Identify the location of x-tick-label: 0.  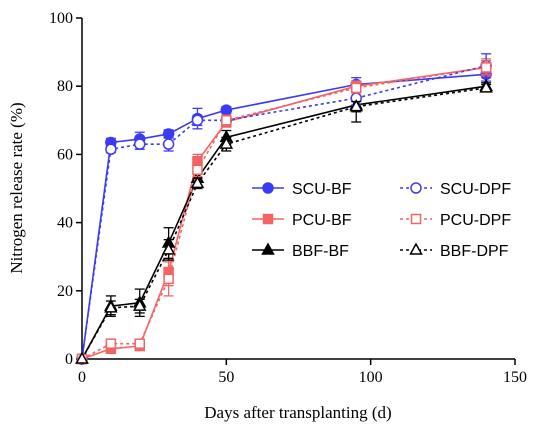
(82, 377).